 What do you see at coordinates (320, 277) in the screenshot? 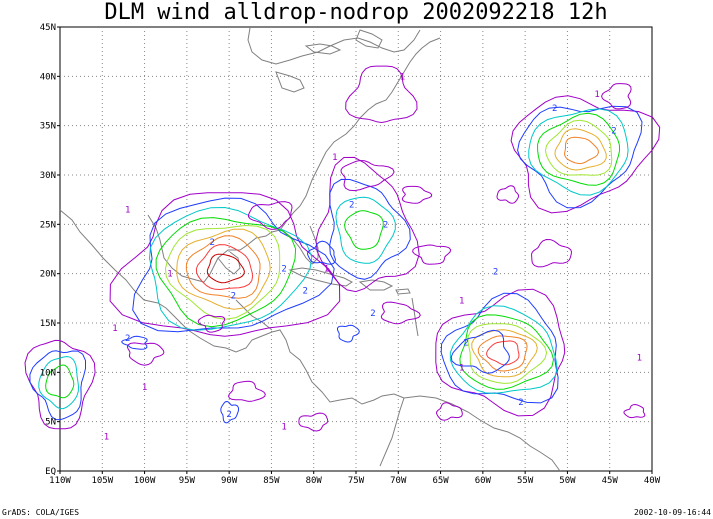
I see `coast-cuba` at bounding box center [320, 277].